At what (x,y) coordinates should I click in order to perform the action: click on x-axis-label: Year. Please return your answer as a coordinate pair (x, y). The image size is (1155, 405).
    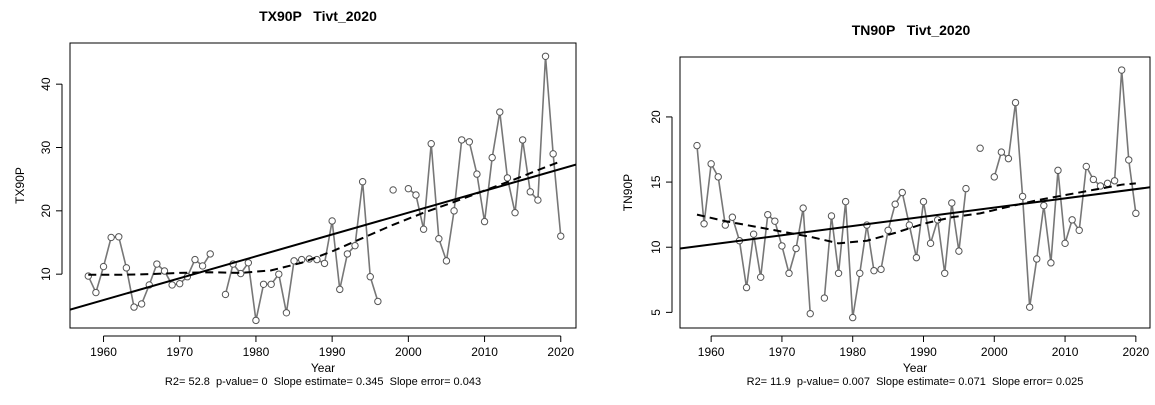
    Looking at the image, I should click on (915, 368).